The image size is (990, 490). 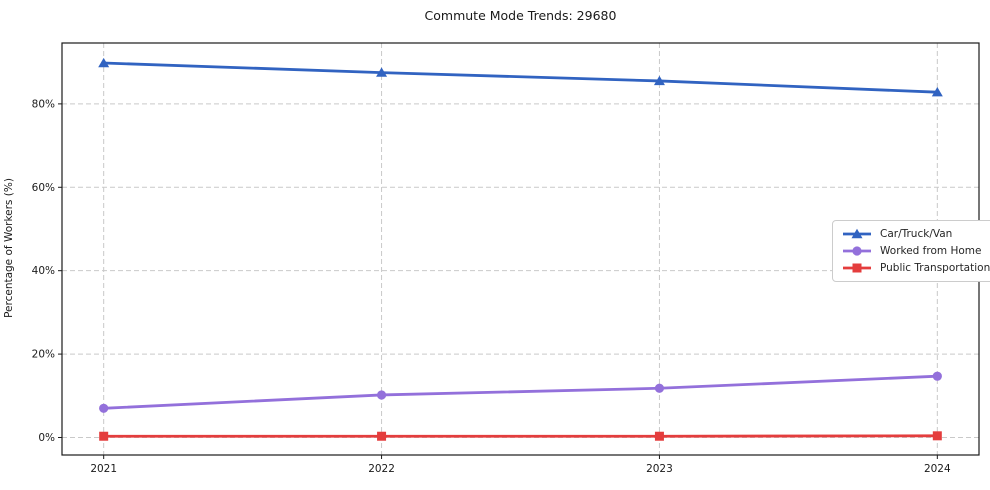 I want to click on y-tick-label: 40%, so click(x=43, y=271).